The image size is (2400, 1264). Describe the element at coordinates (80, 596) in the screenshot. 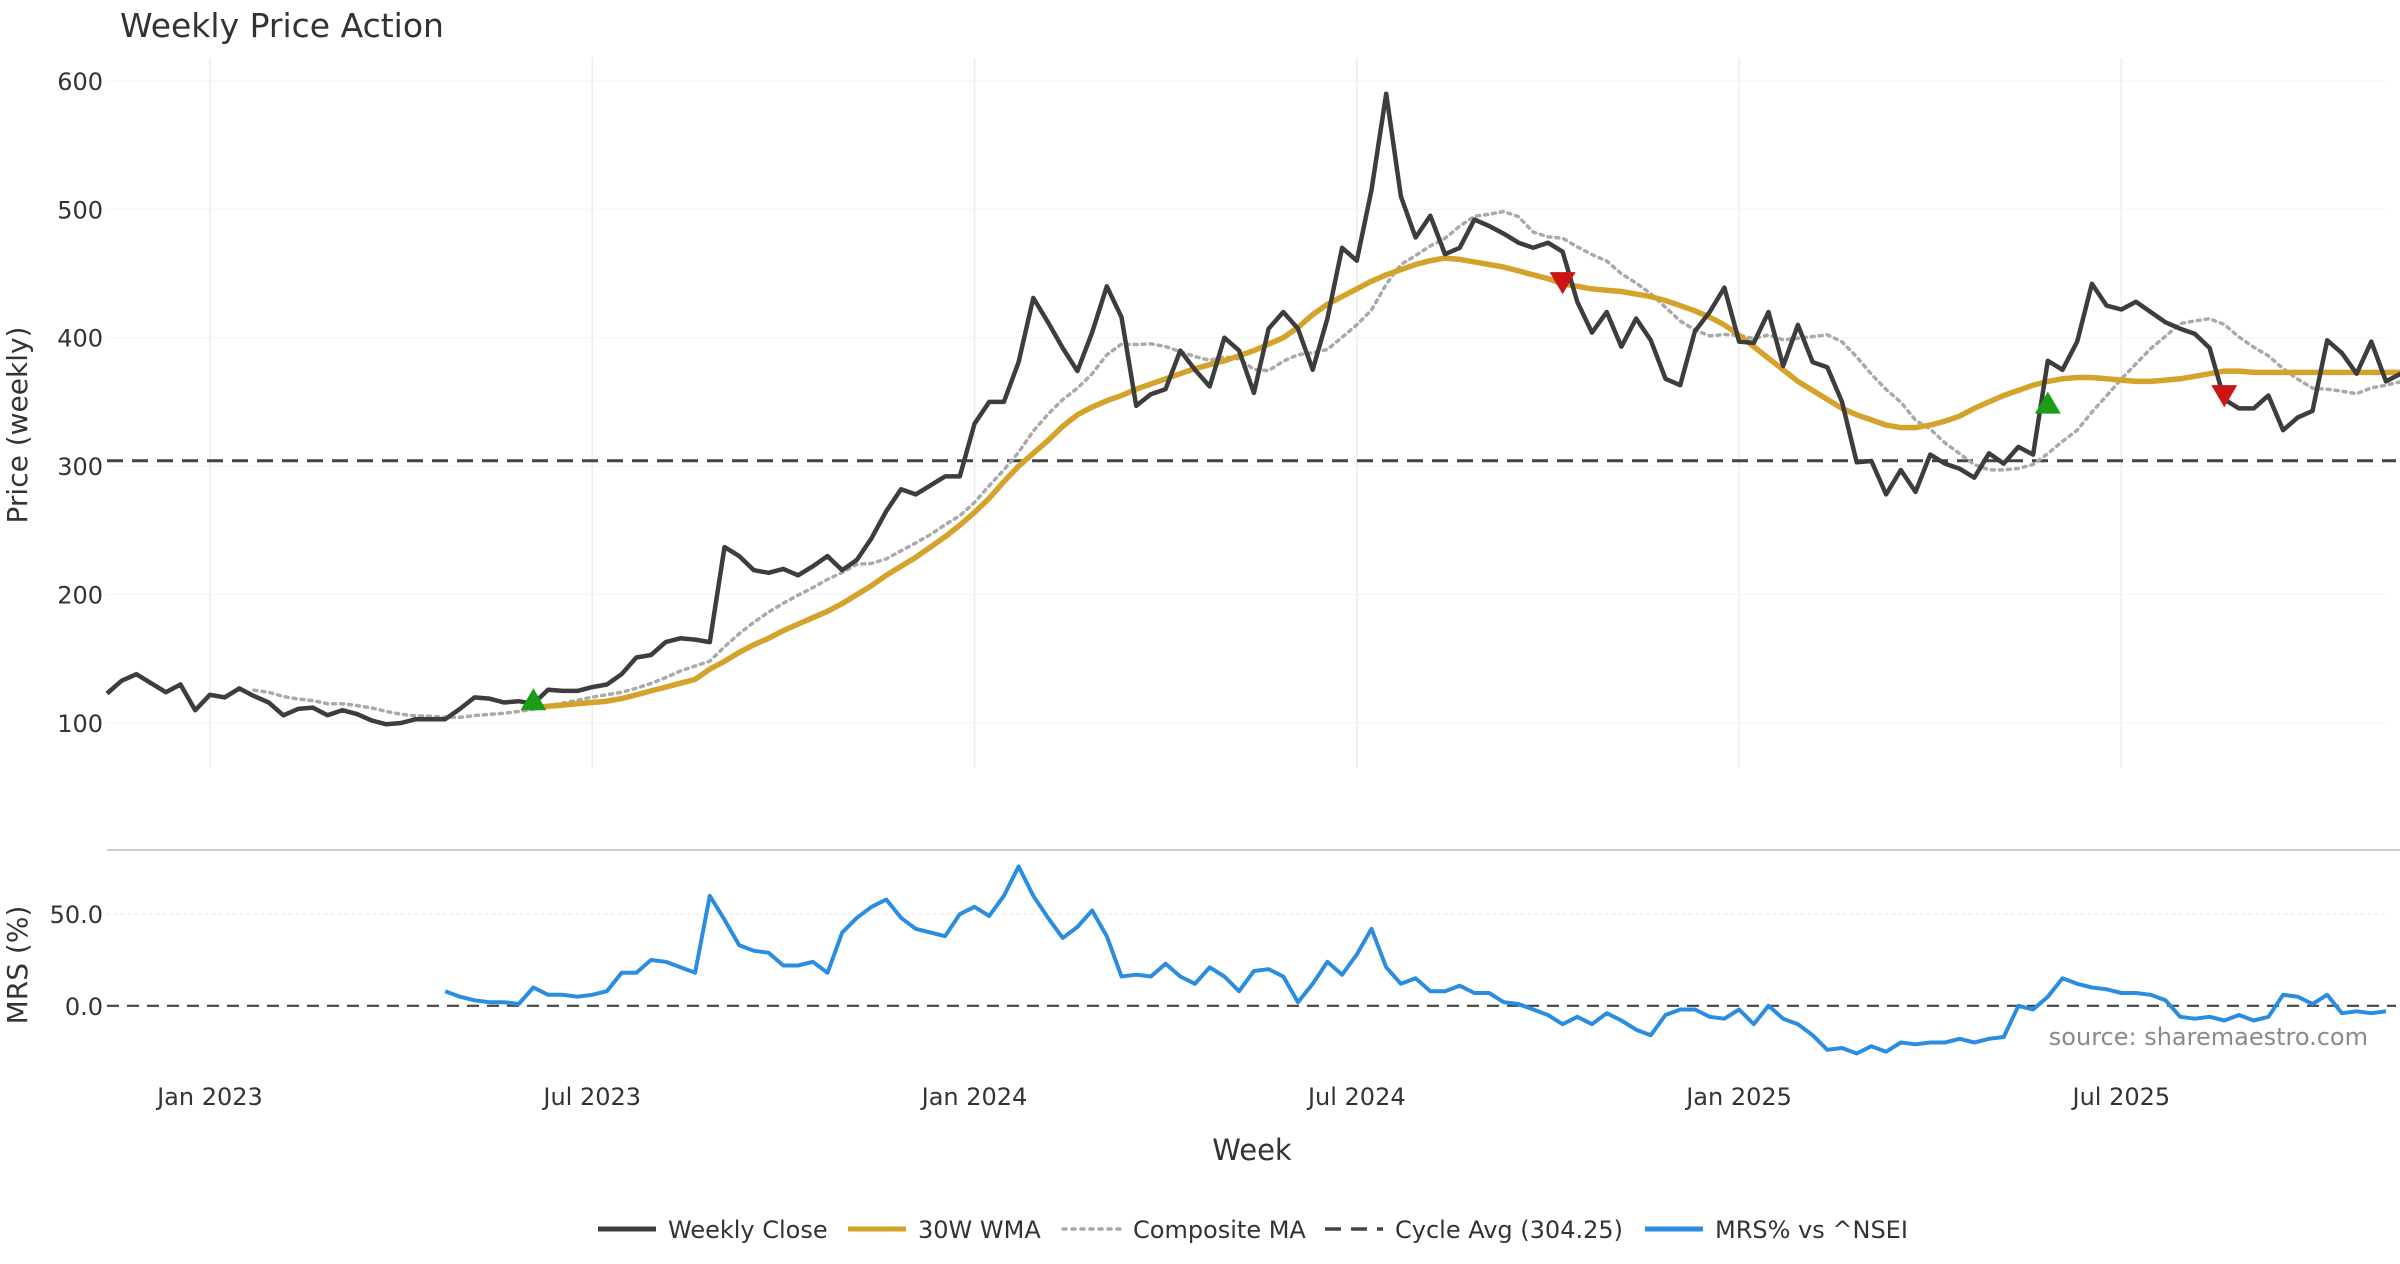

I see `price-y-tick-label: 200` at that location.